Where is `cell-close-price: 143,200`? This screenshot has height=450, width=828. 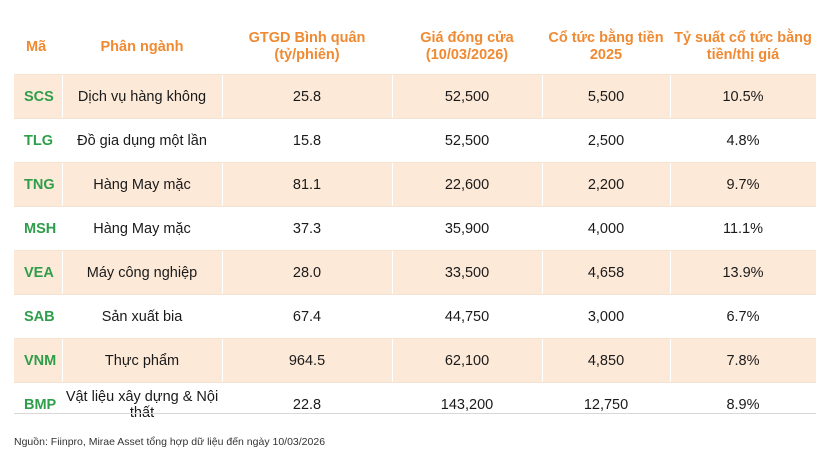 cell-close-price: 143,200 is located at coordinates (467, 404).